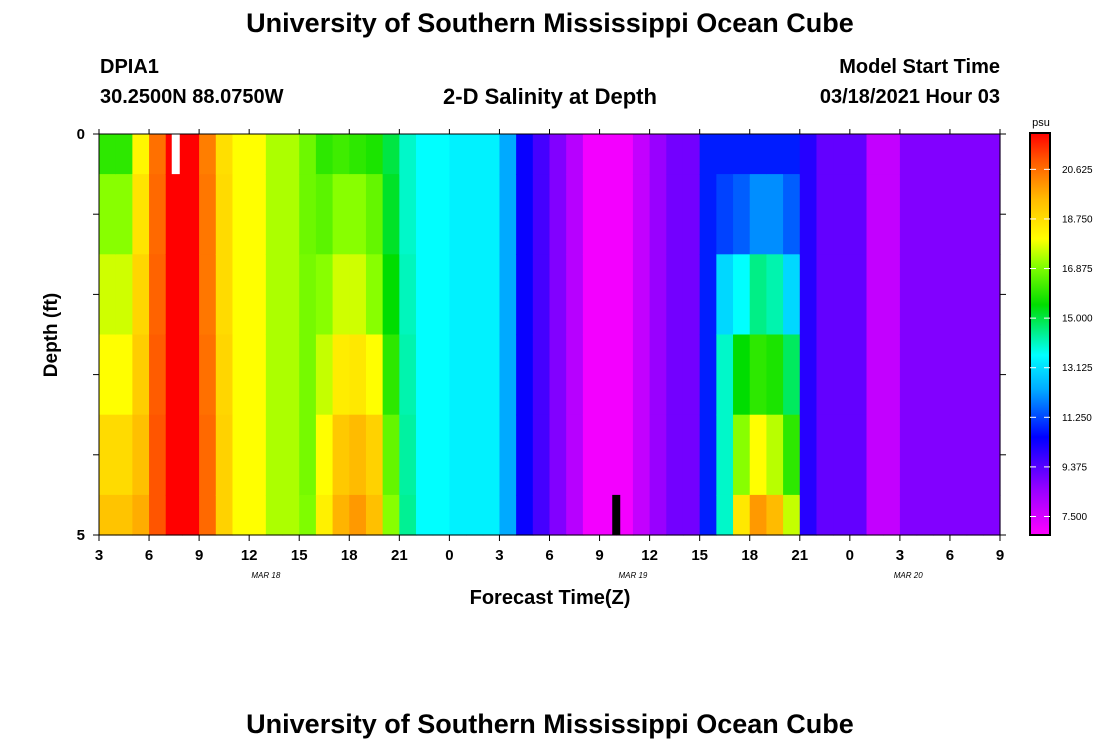 This screenshot has height=750, width=1100. Describe the element at coordinates (1000, 555) in the screenshot. I see `x-tick-label: 9` at that location.